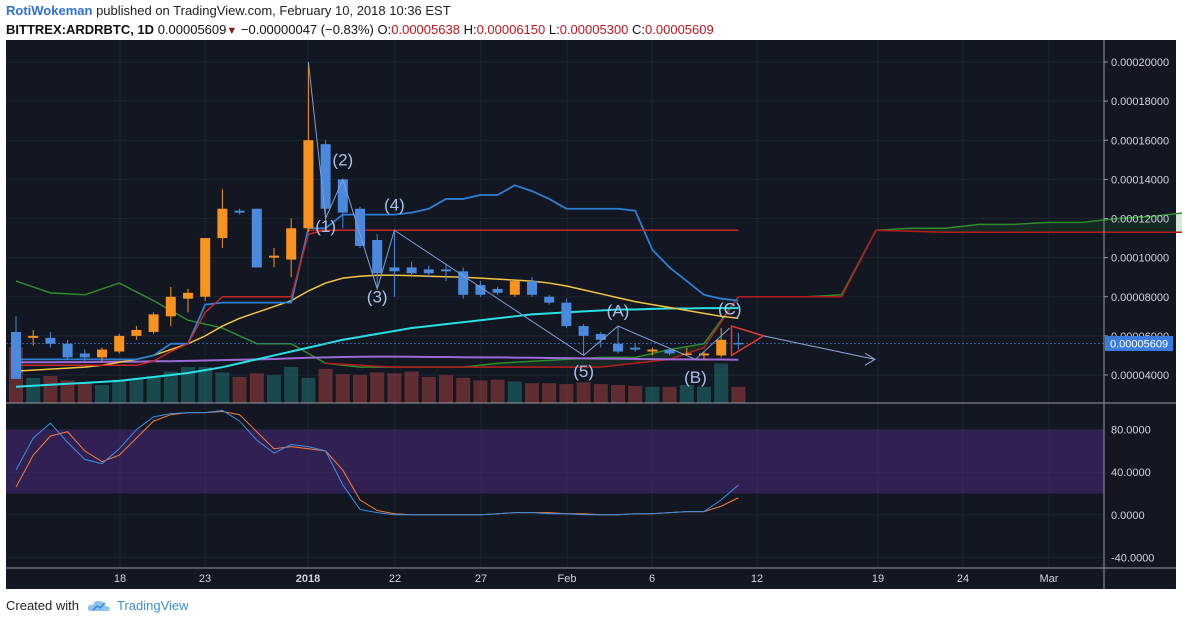 Image resolution: width=1182 pixels, height=624 pixels. I want to click on tradingview-link: TradingView, so click(152, 605).